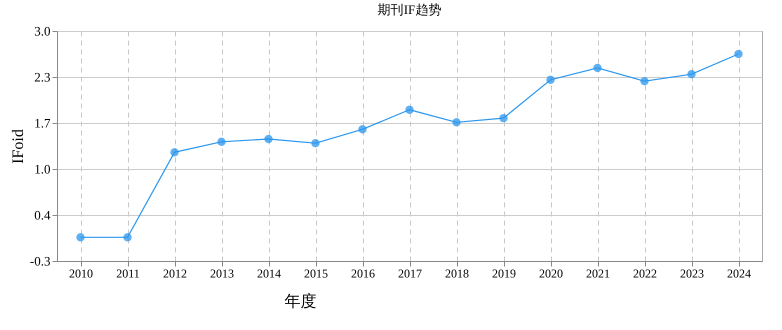 The width and height of the screenshot is (782, 330). What do you see at coordinates (18, 146) in the screenshot?
I see `y-axis-title: IFoid` at bounding box center [18, 146].